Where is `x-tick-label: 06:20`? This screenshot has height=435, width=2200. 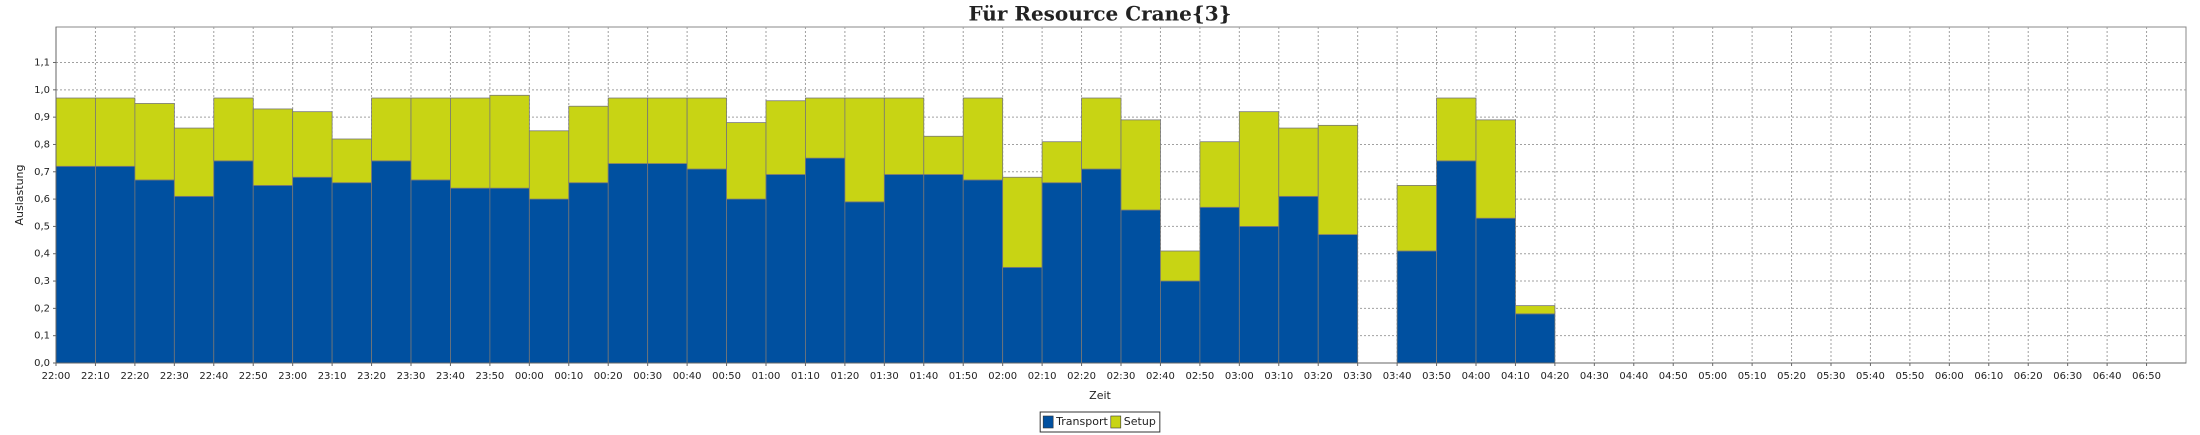
x-tick-label: 06:20 is located at coordinates (2028, 376).